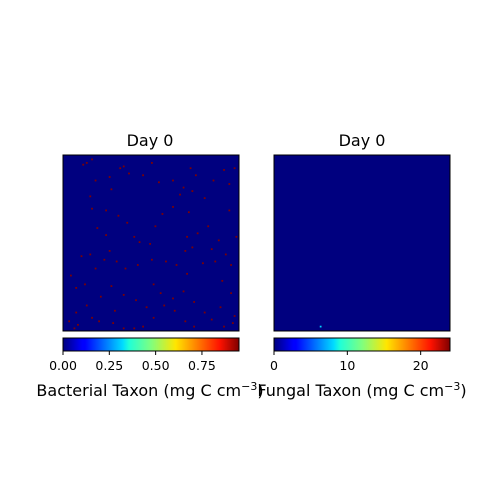  What do you see at coordinates (347, 365) in the screenshot?
I see `fungal-colorbar-tick-label: 10` at bounding box center [347, 365].